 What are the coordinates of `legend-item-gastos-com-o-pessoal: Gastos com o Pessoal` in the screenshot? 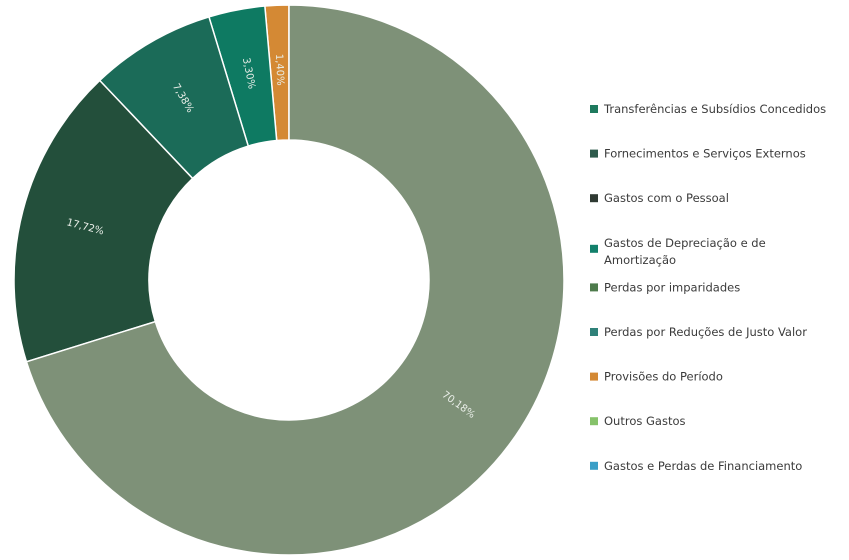 It's located at (659, 198).